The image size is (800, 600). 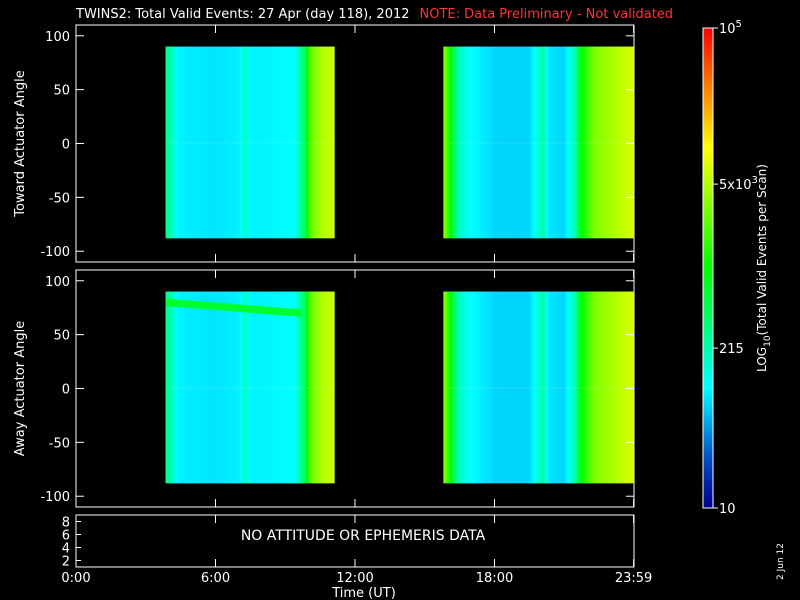 What do you see at coordinates (494, 578) in the screenshot?
I see `x-tick-label: 18:00` at bounding box center [494, 578].